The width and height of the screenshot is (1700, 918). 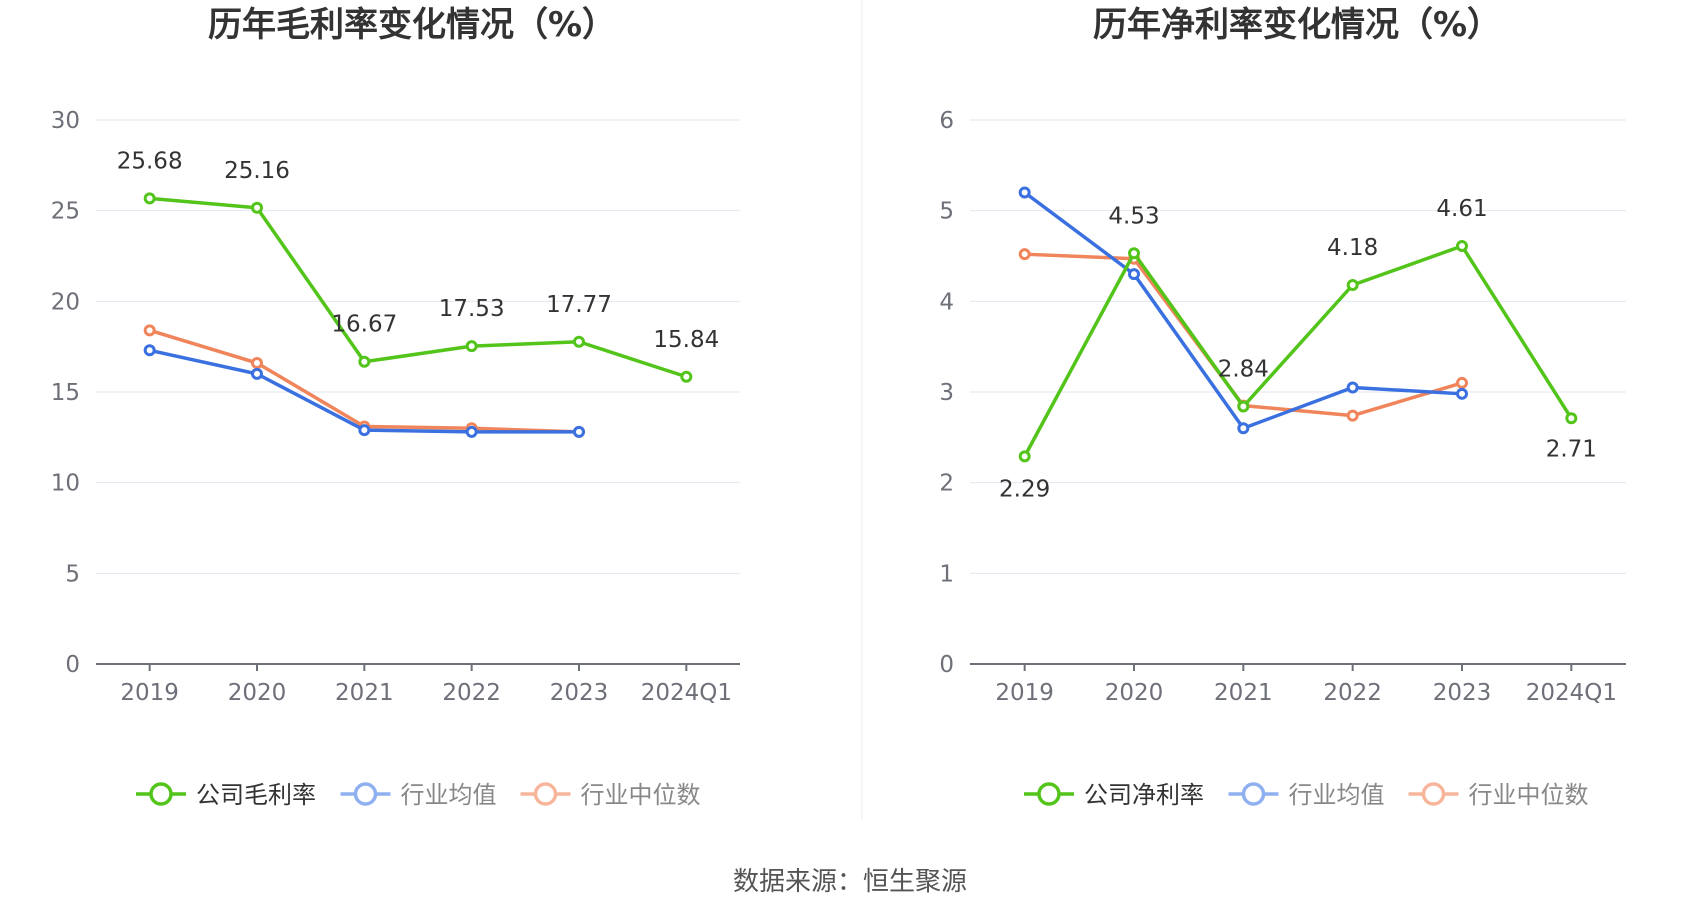 What do you see at coordinates (579, 305) in the screenshot?
I see `data-label: 17.77` at bounding box center [579, 305].